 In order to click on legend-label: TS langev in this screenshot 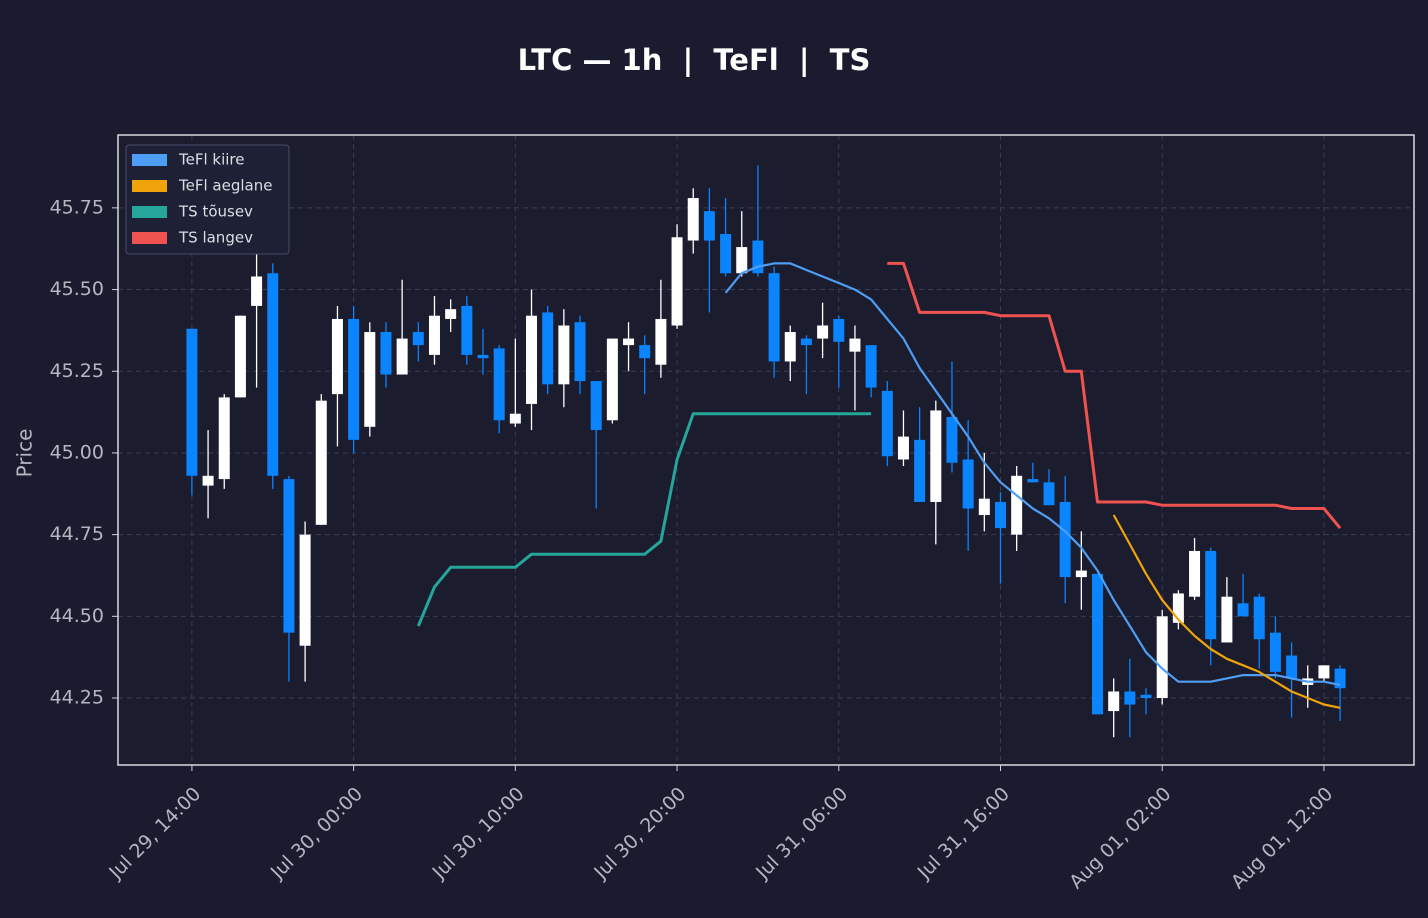, I will do `click(215, 238)`.